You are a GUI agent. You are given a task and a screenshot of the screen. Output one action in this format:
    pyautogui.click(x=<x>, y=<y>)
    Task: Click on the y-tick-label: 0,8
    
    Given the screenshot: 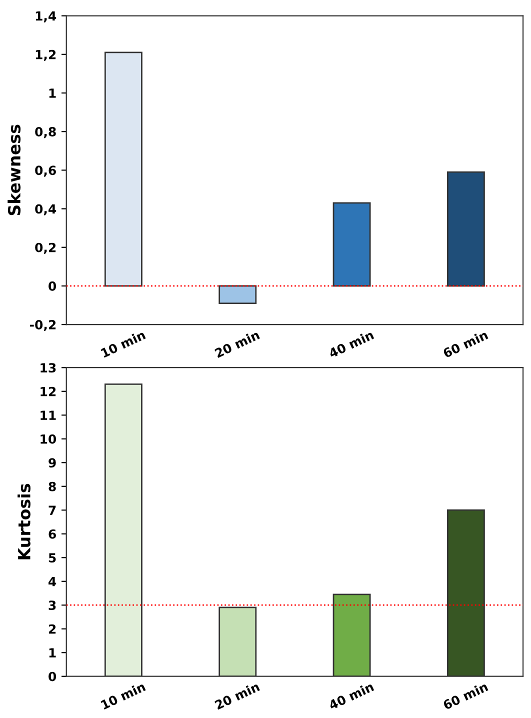 What is the action you would take?
    pyautogui.click(x=45, y=132)
    